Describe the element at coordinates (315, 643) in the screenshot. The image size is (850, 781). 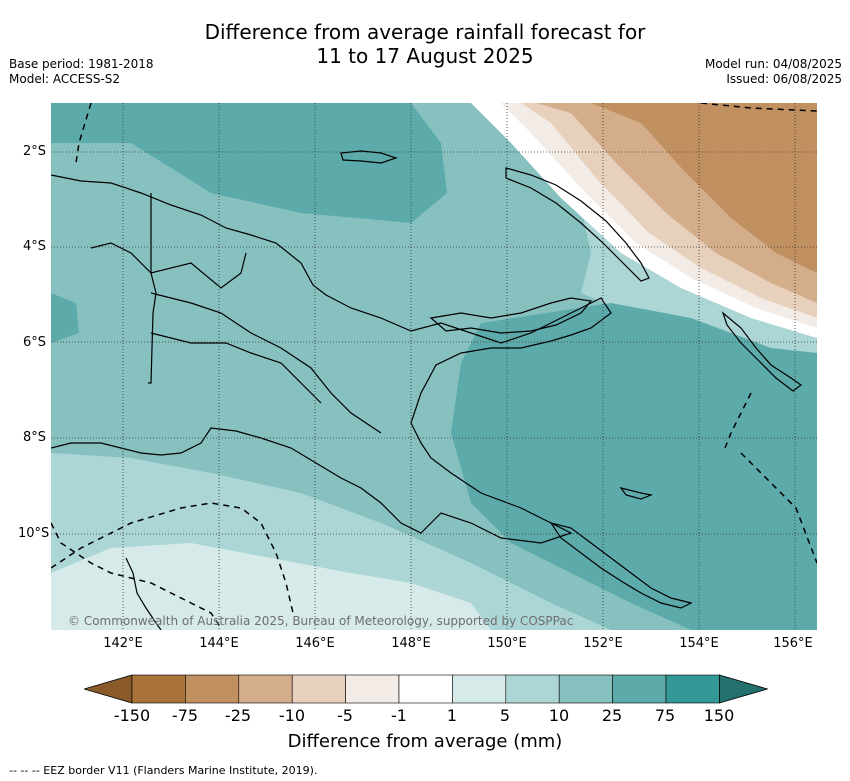
I see `lon-label-146e: 146°E` at that location.